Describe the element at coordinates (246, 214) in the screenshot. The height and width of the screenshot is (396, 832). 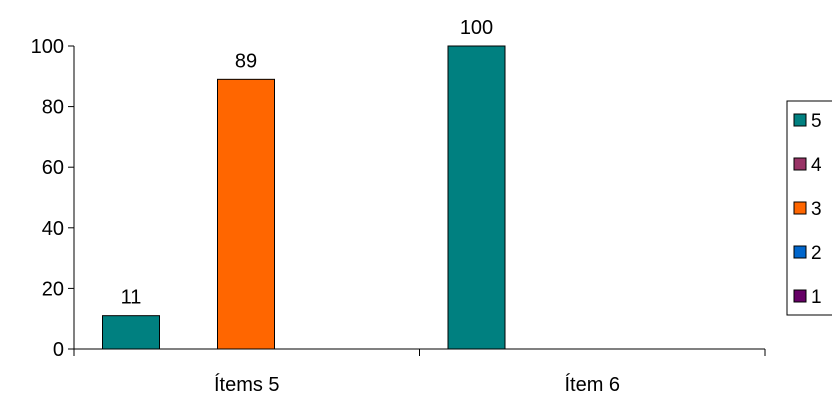
I see `bar-series-3-ítems-5` at that location.